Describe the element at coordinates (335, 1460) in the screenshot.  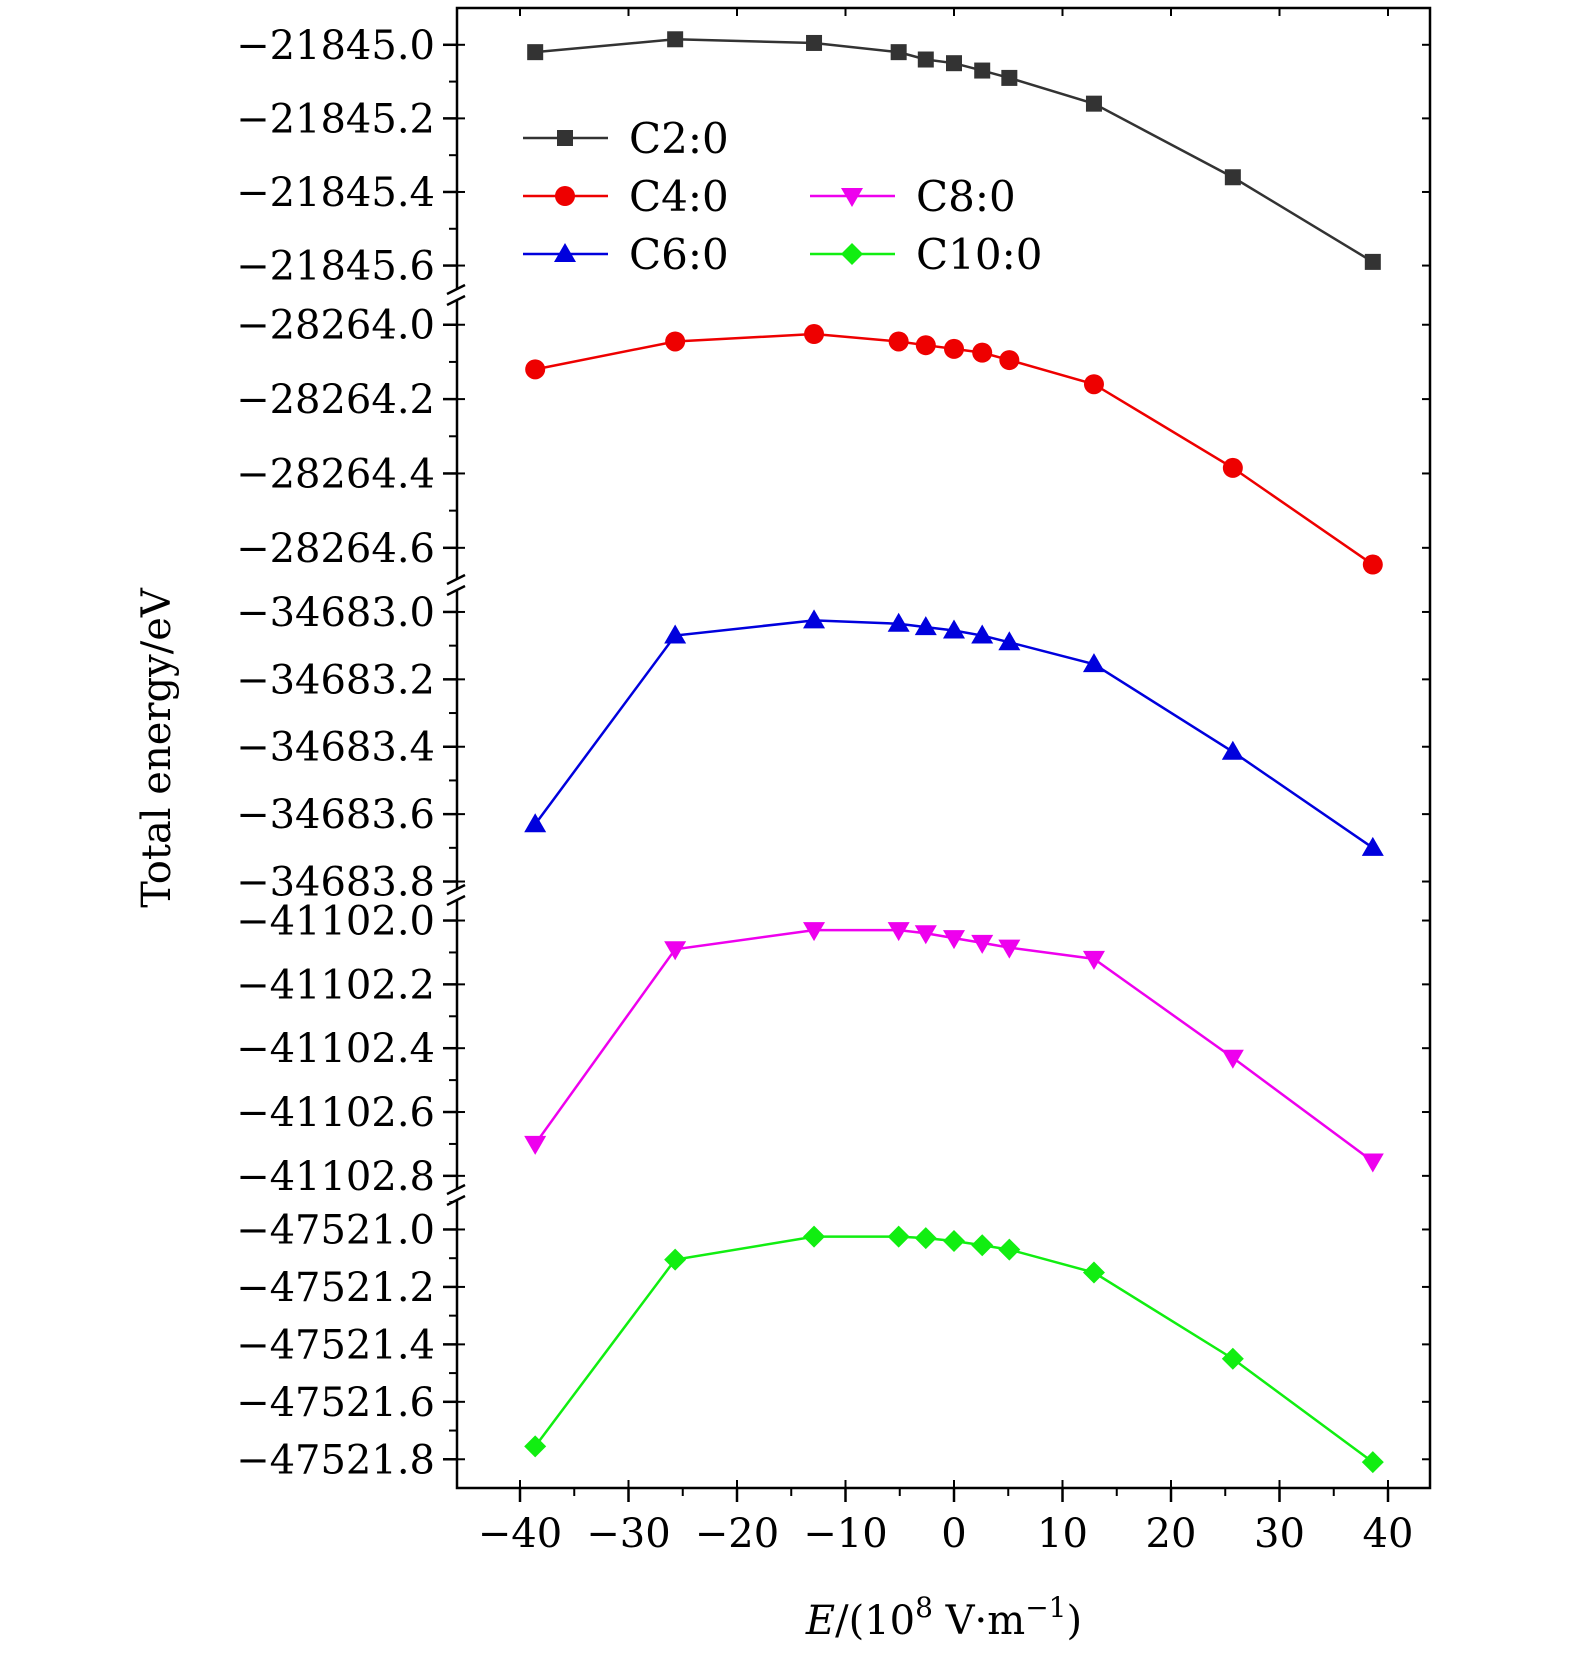
I see `y-tick-label: −47521.8` at that location.